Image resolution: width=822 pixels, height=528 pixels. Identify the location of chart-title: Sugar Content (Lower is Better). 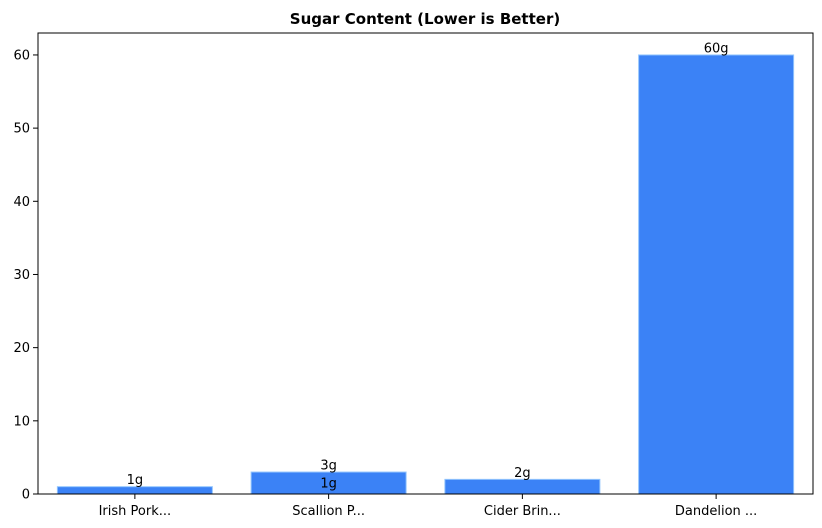
(425, 19).